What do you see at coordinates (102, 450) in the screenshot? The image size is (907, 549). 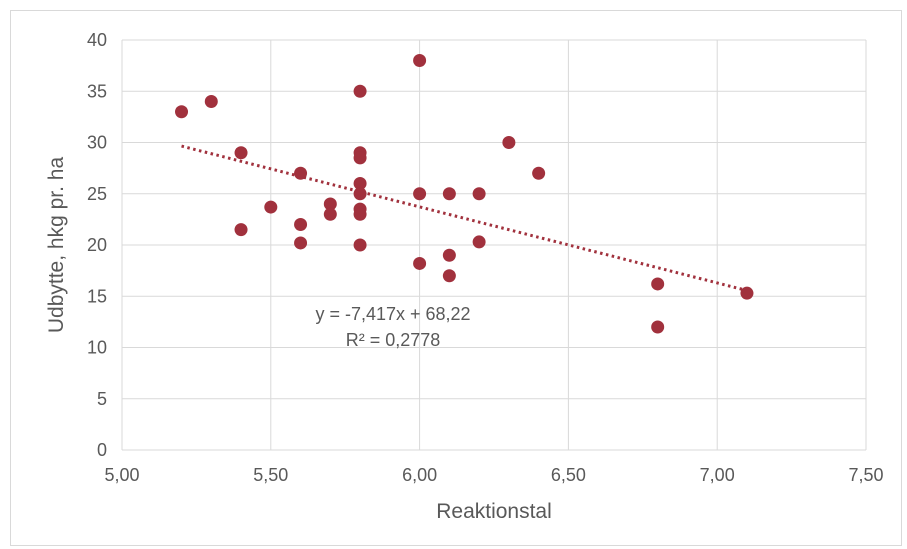 I see `y-tick-label: 0` at bounding box center [102, 450].